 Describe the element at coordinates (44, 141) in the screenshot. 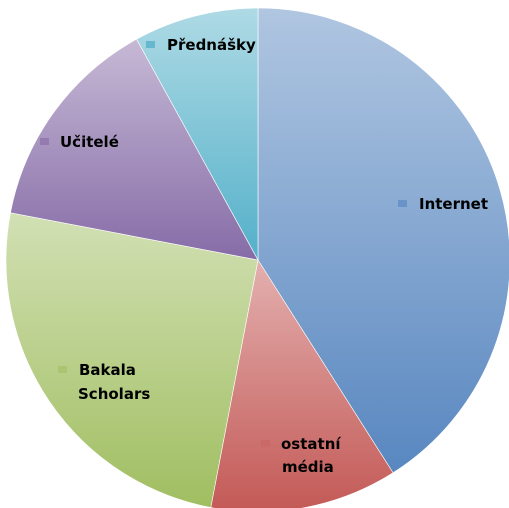

I see `legend-marker-ucitele` at that location.